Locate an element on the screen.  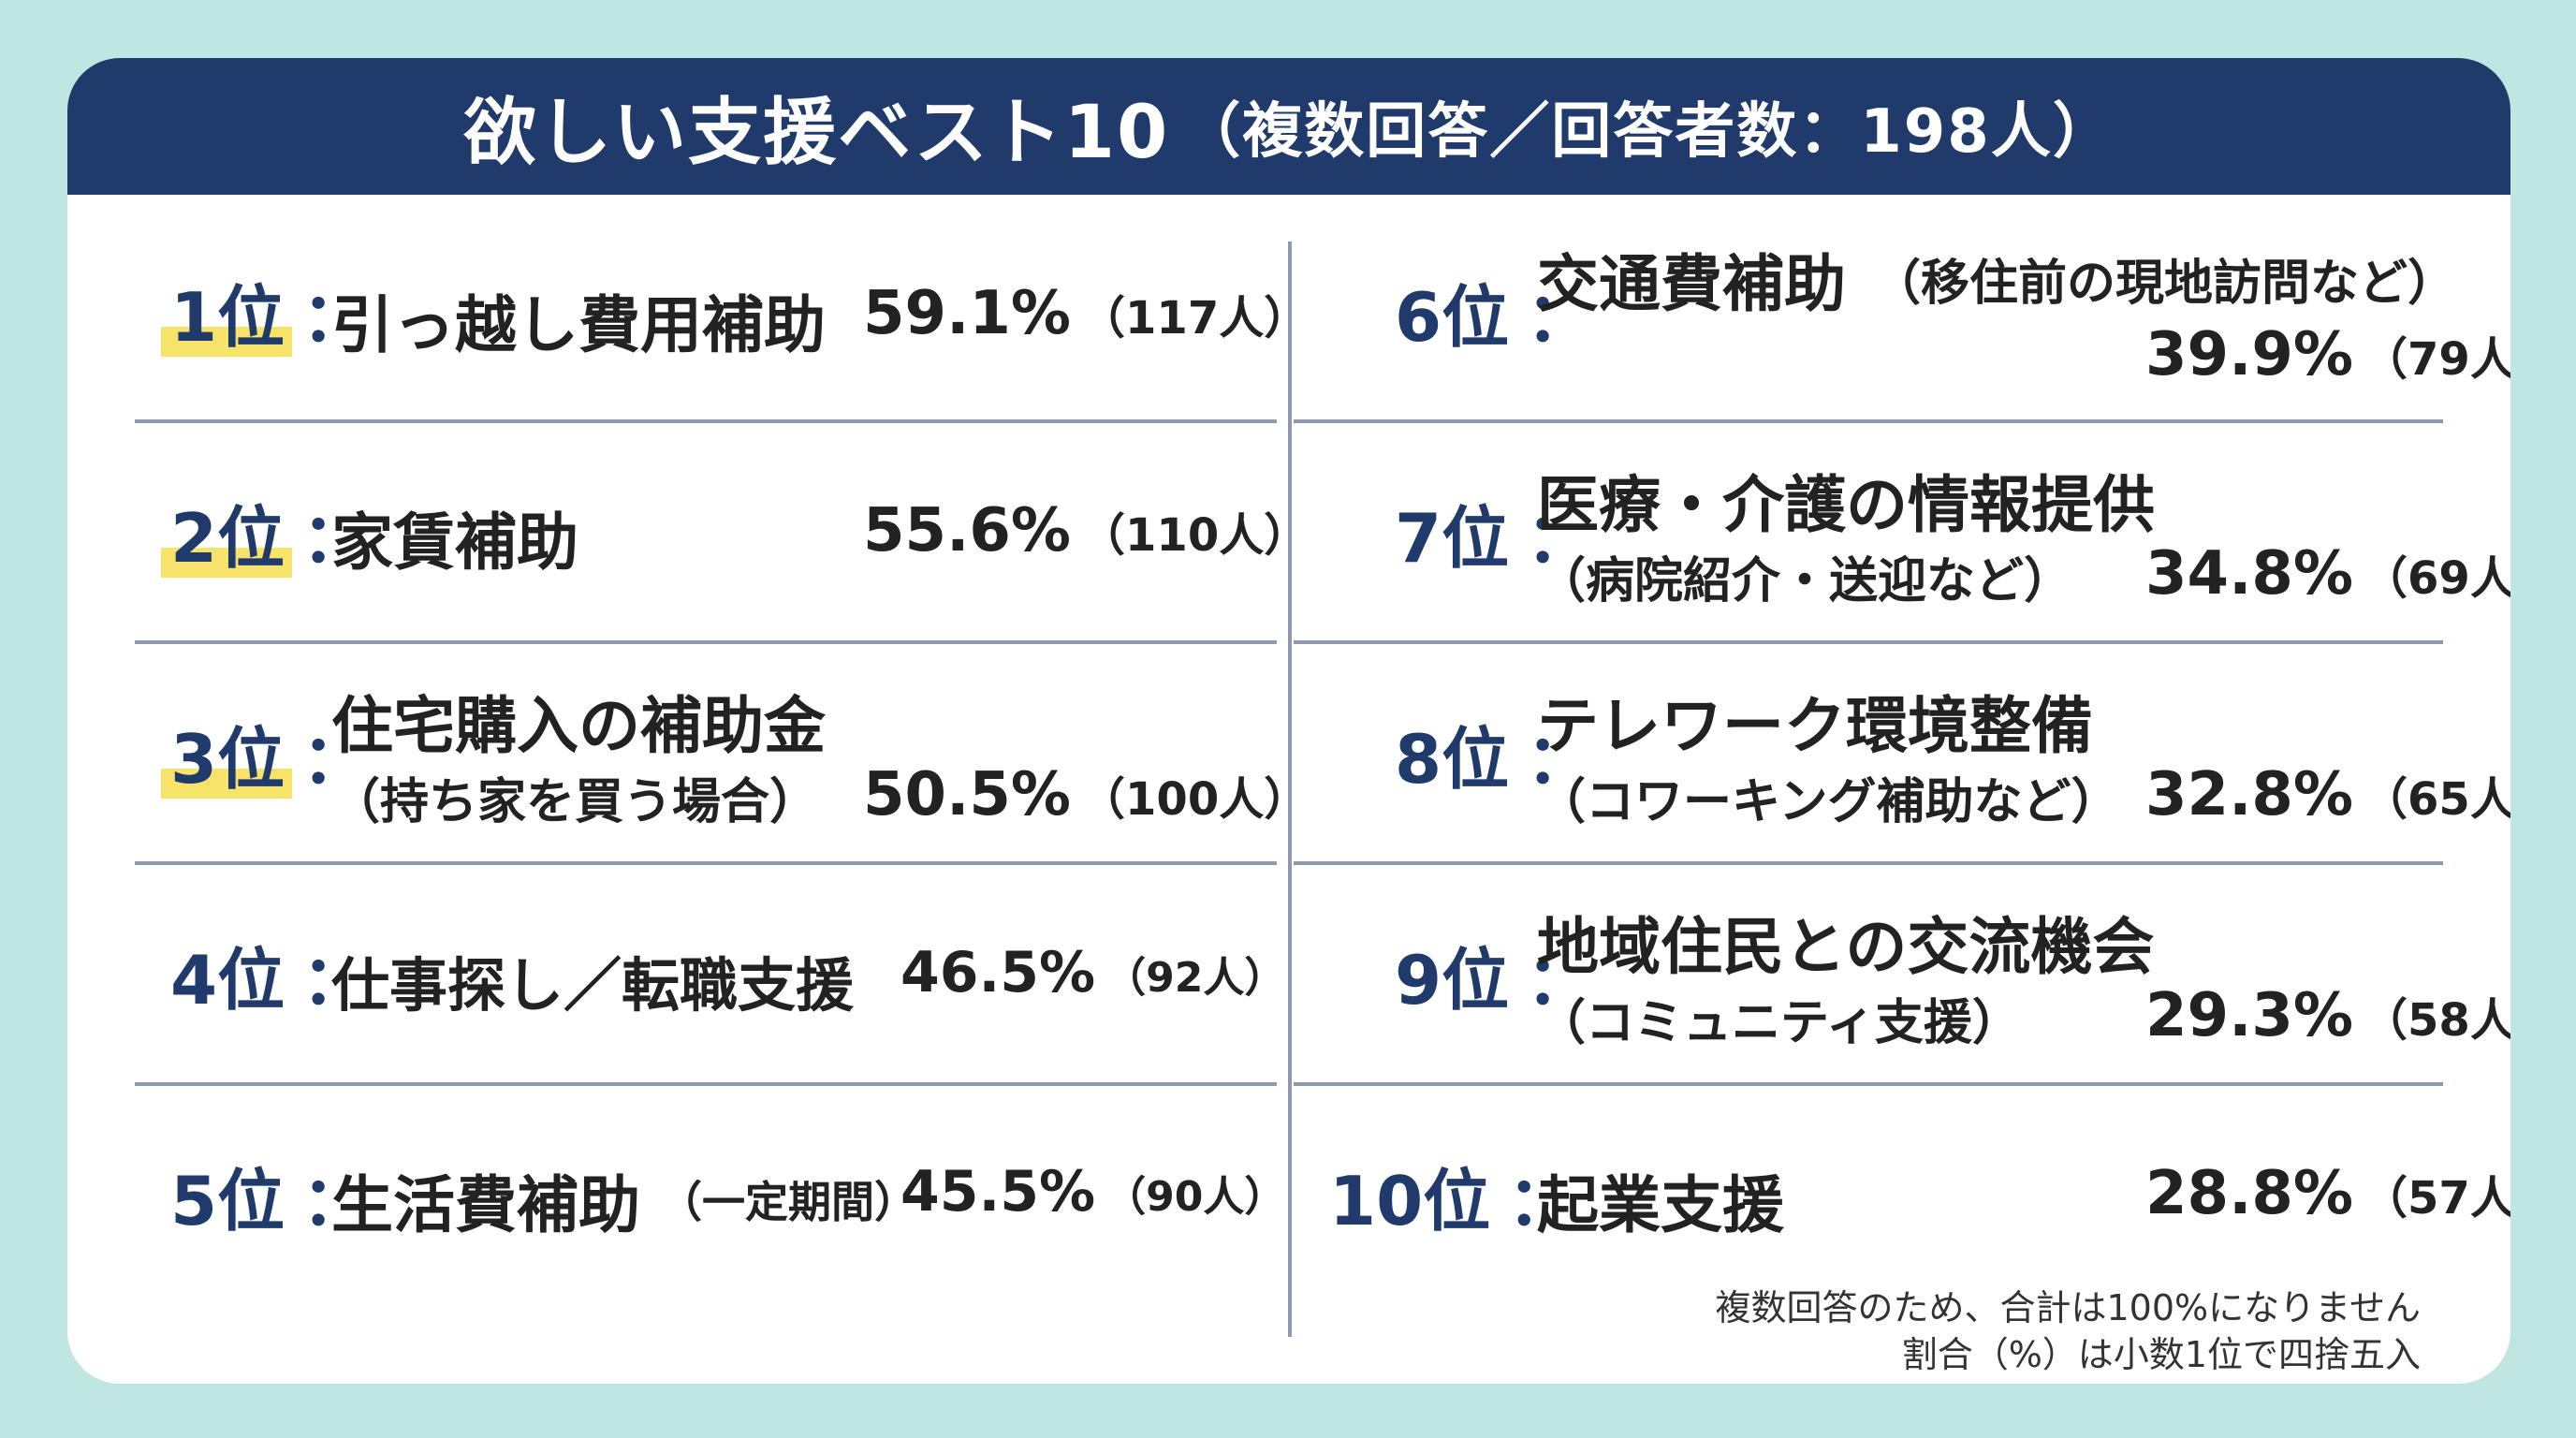
item-note: （コワーキング補助など） is located at coordinates (1829, 802).